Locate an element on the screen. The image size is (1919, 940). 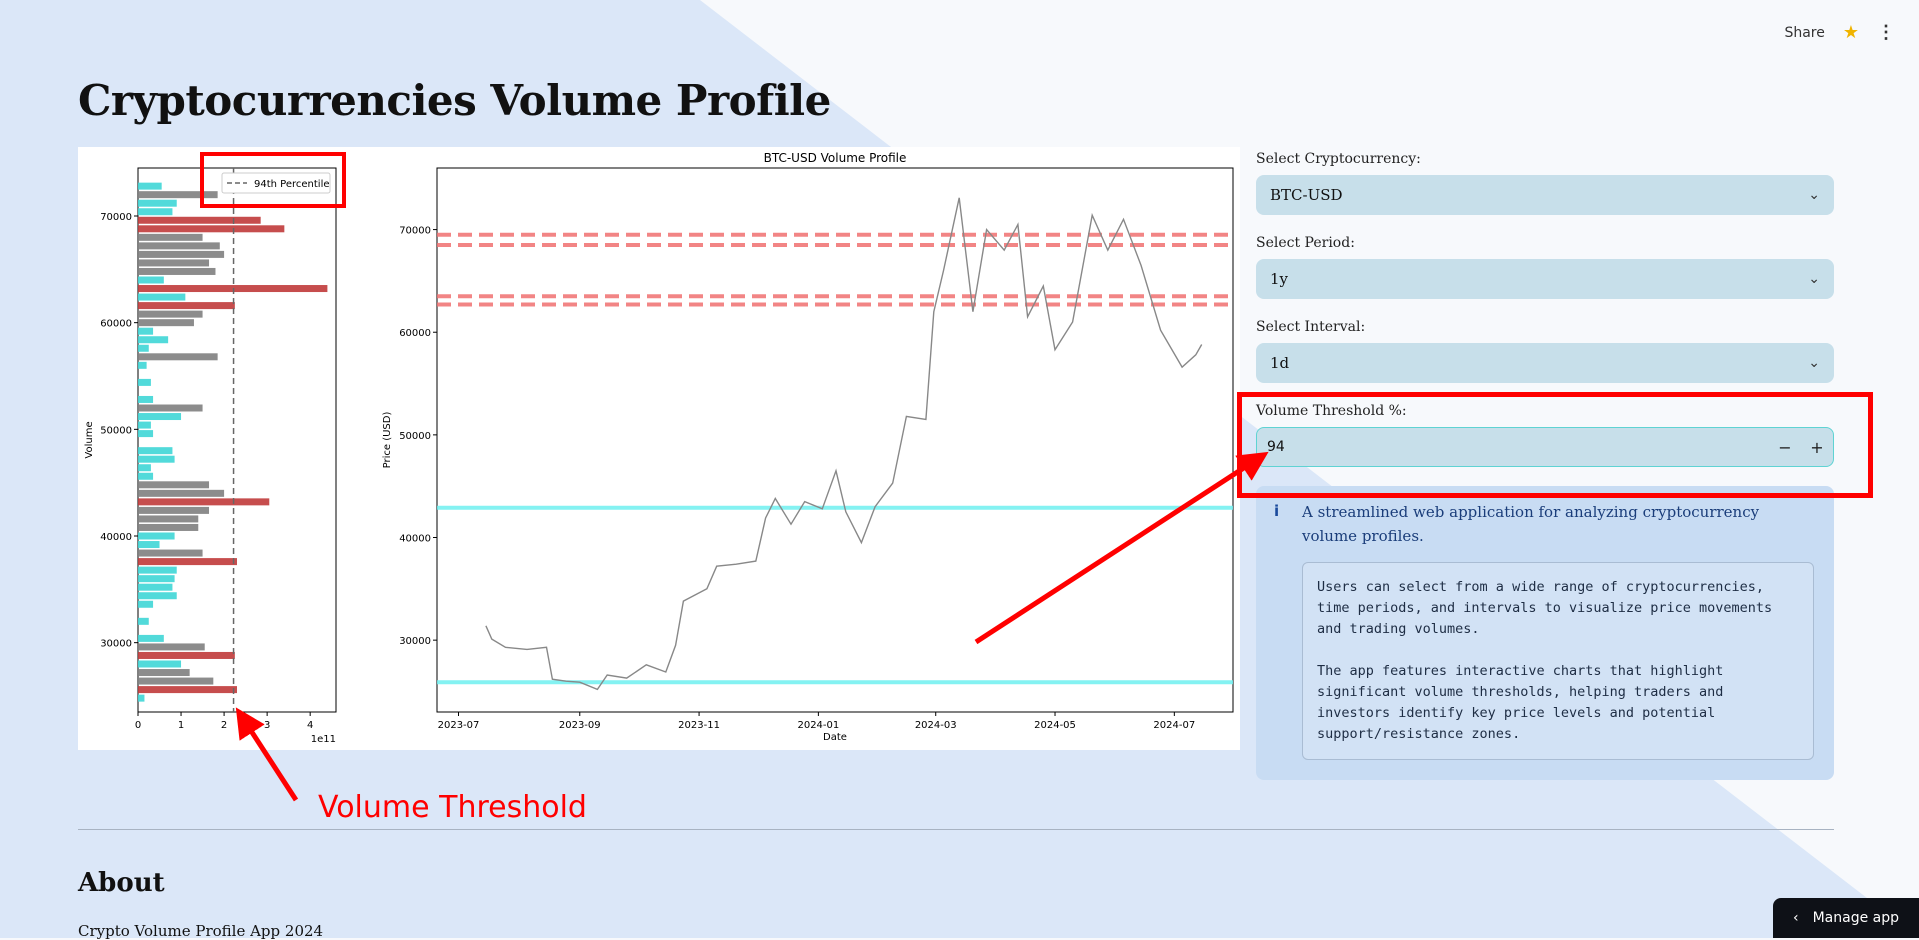
manage-app-button: ‹ Manage app is located at coordinates (1846, 918).